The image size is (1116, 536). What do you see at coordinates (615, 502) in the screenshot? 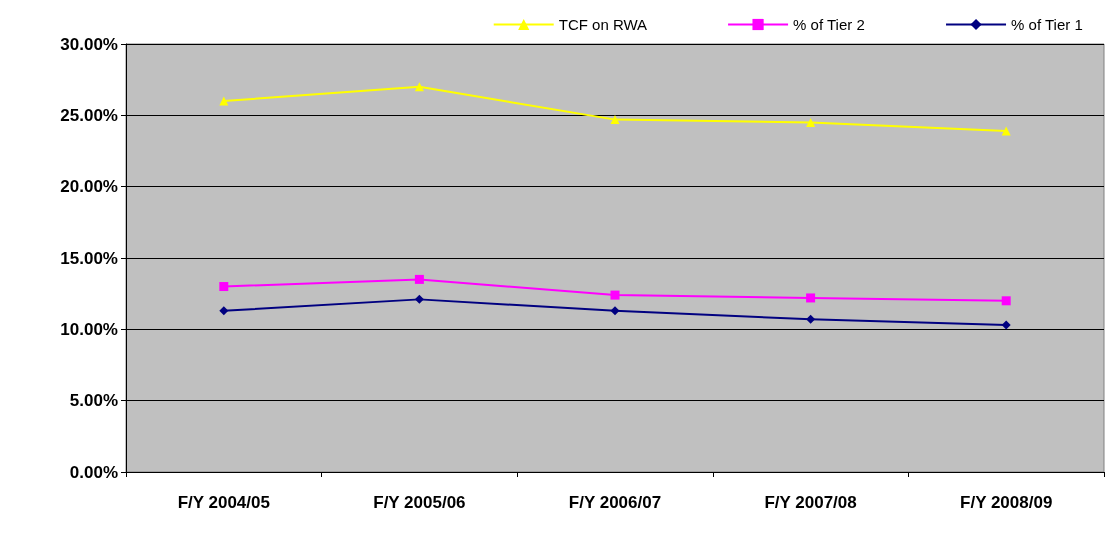
I see `x-tick-label: F/Y 2006/07` at bounding box center [615, 502].